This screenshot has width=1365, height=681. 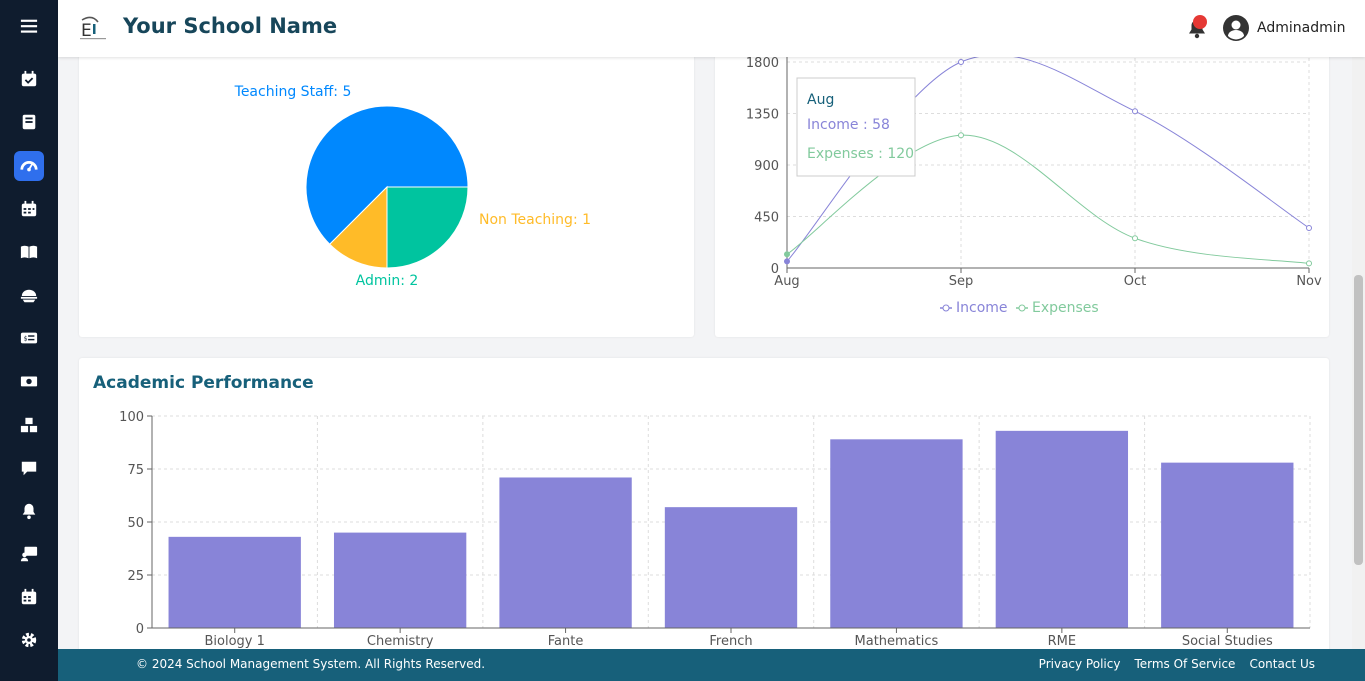 I want to click on line-x-tick-label: Nov, so click(x=1309, y=281).